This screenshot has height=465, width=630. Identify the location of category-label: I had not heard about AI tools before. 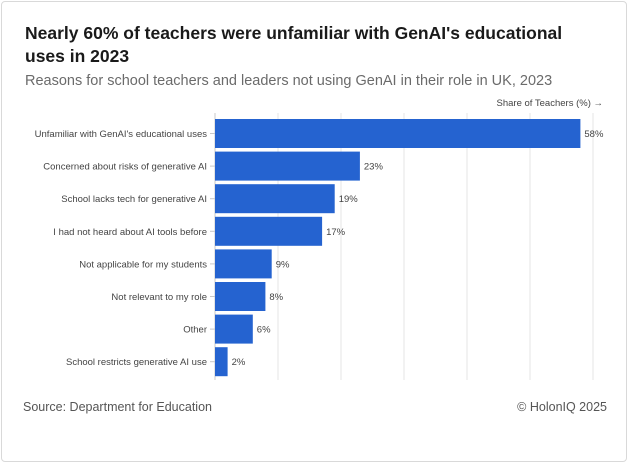
(130, 232).